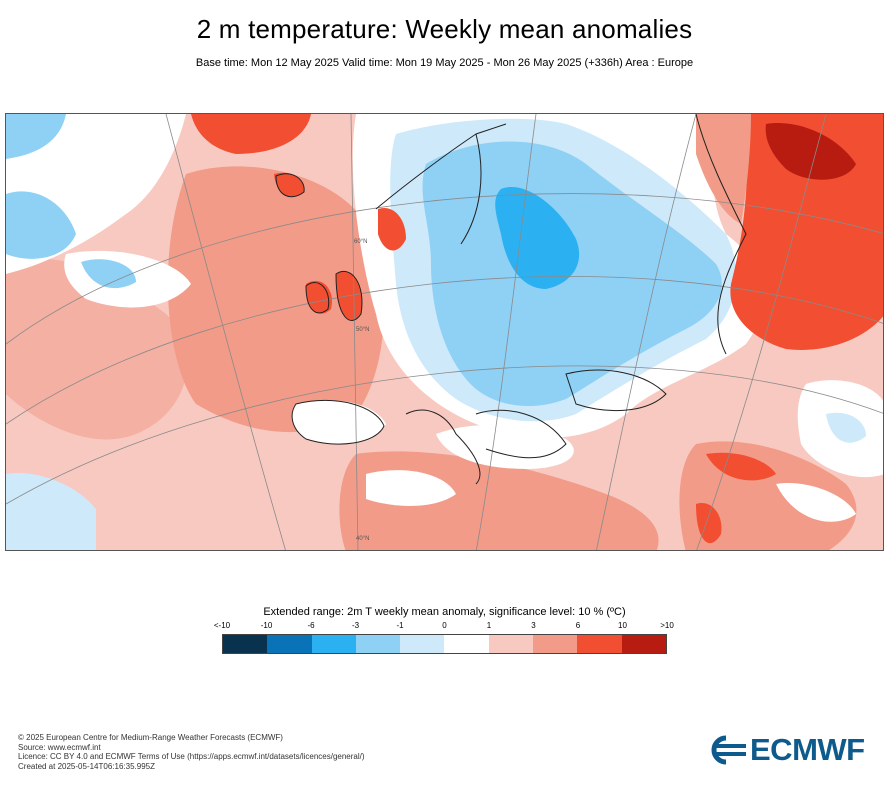 The height and width of the screenshot is (800, 889). I want to click on legend-label-1: -10, so click(266, 625).